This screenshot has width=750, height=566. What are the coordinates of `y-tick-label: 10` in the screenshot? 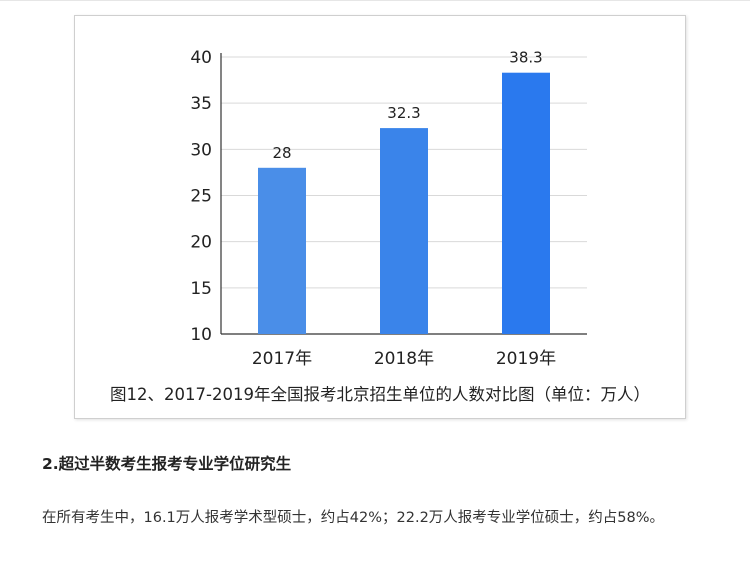 It's located at (201, 335).